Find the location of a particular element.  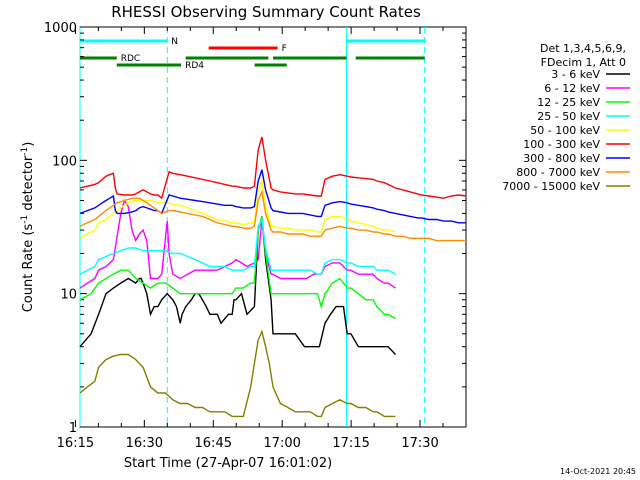

legend-label: 12 - 25 keV is located at coordinates (568, 102).